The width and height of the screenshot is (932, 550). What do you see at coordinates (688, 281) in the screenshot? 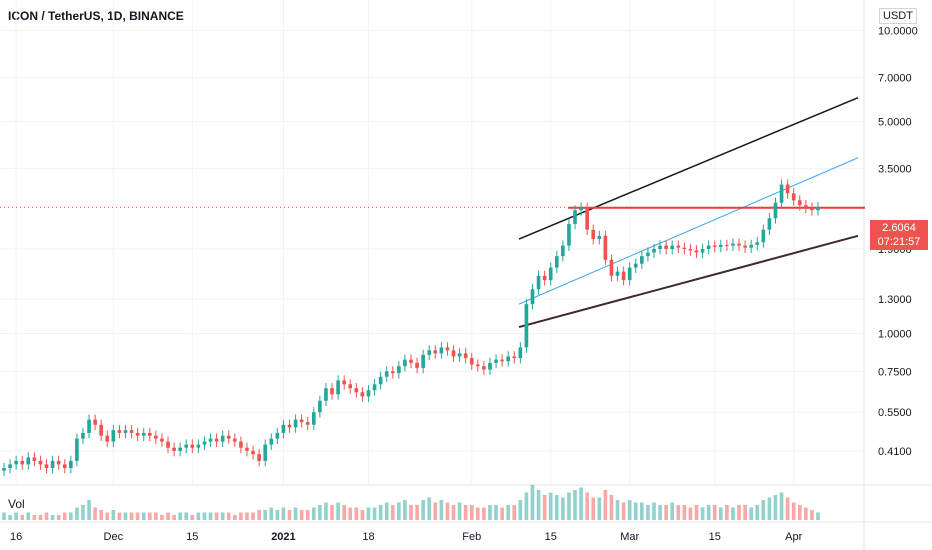
I see `channel-bottom-line` at bounding box center [688, 281].